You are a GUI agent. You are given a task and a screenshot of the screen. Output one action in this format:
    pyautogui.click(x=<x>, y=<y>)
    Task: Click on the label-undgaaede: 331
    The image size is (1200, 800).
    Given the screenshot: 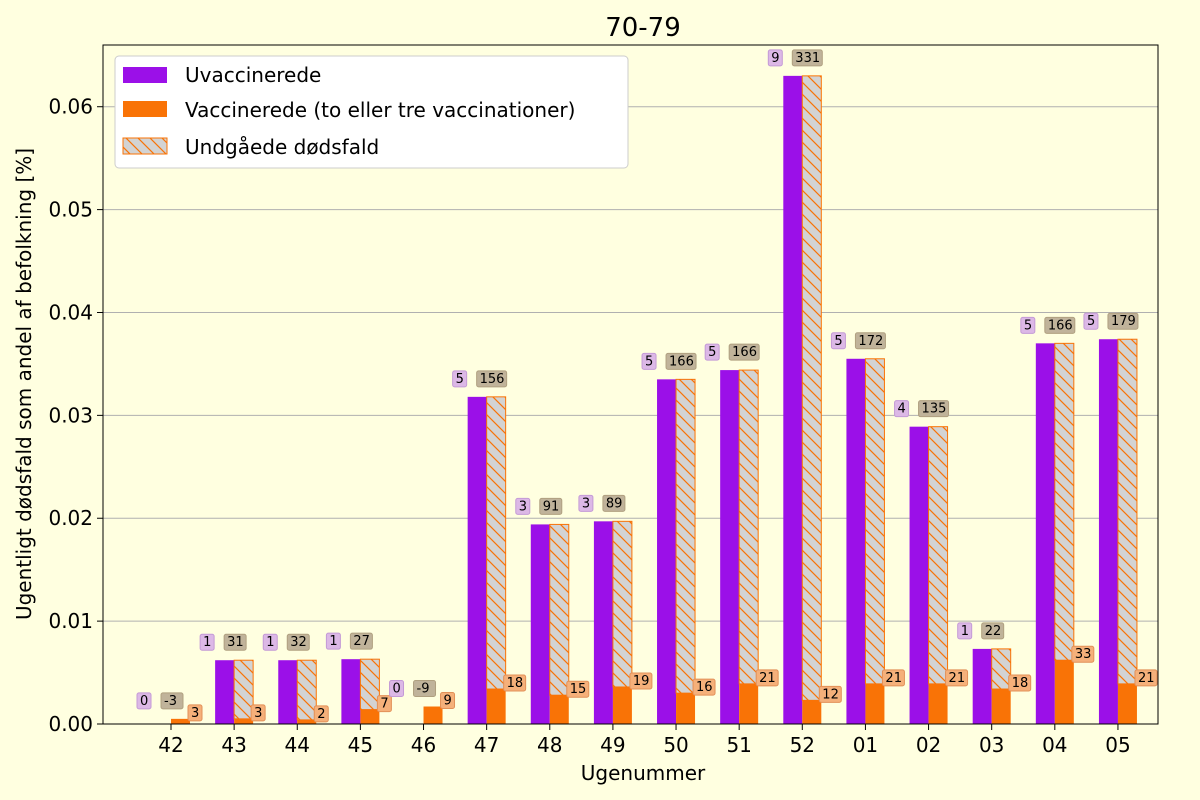 What is the action you would take?
    pyautogui.click(x=807, y=58)
    